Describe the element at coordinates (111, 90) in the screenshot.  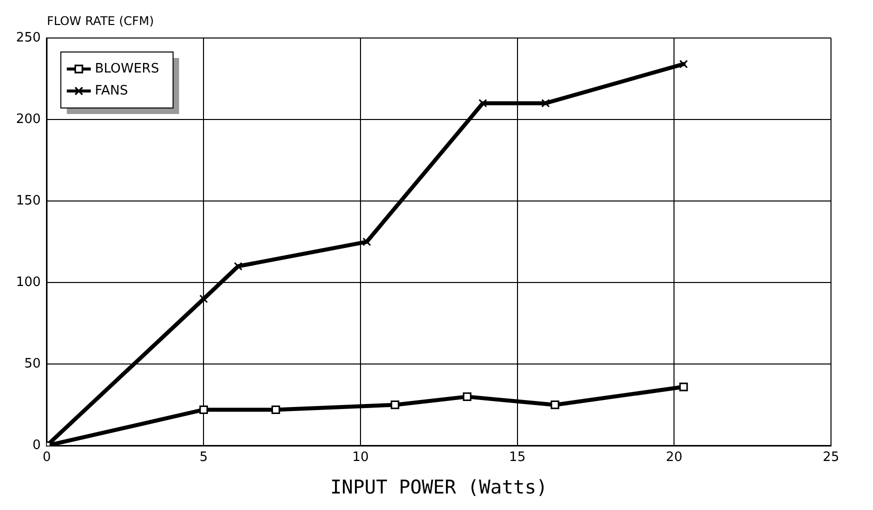
I see `legend-label: FANS` at that location.